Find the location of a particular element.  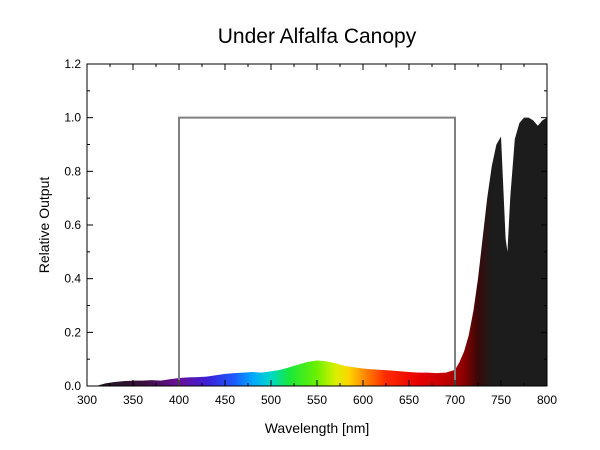

y-tick-label: 0.8 is located at coordinates (72, 171).